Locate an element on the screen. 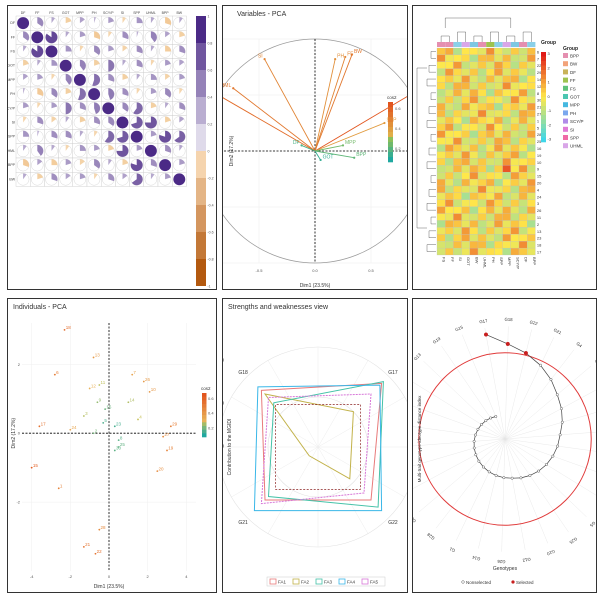 The image size is (600, 600). heatmap-row-label: 29 is located at coordinates (539, 72).